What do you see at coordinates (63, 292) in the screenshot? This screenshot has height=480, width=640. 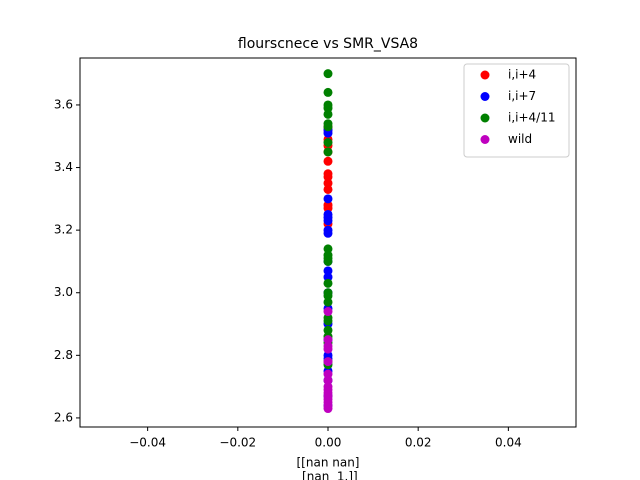 I see `y-tick-label: 3.0` at bounding box center [63, 292].